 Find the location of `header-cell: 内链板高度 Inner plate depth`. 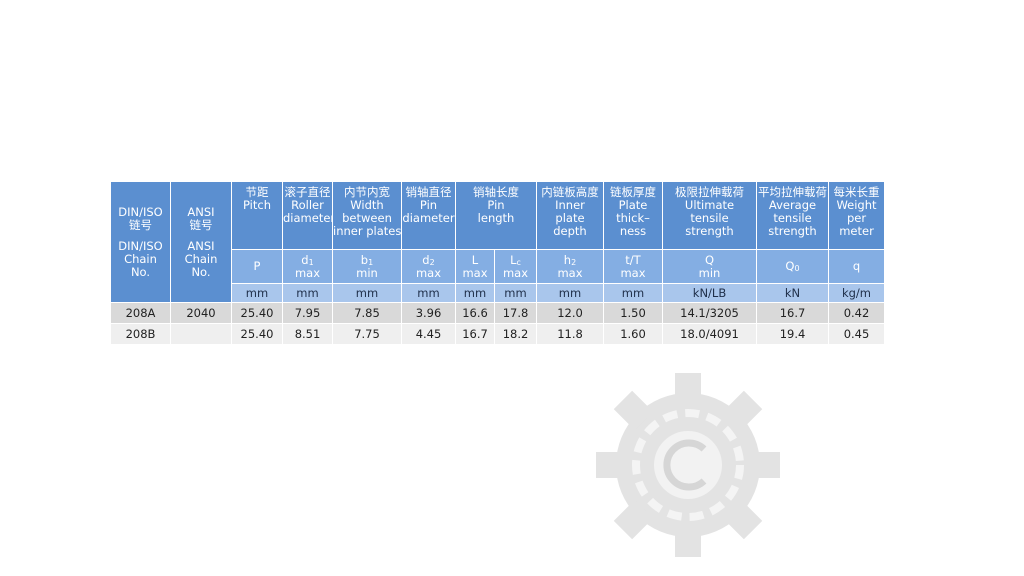

header-cell: 内链板高度 Inner plate depth is located at coordinates (570, 215).